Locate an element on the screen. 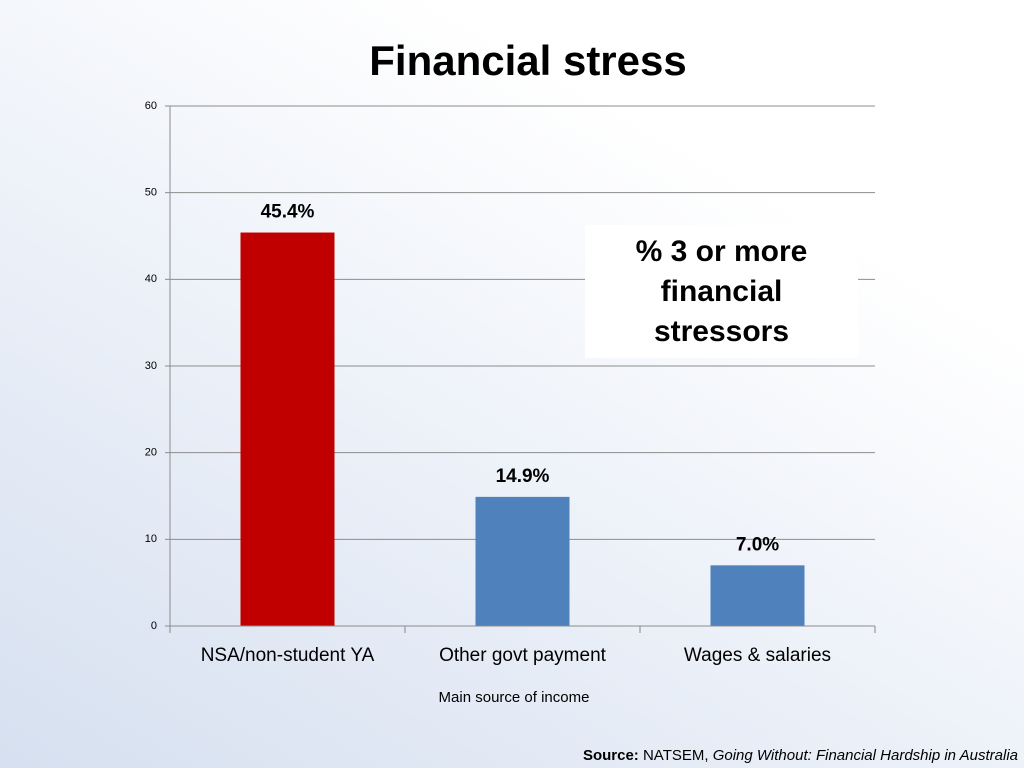 The width and height of the screenshot is (1024, 768). value-label: 14.9% is located at coordinates (523, 476).